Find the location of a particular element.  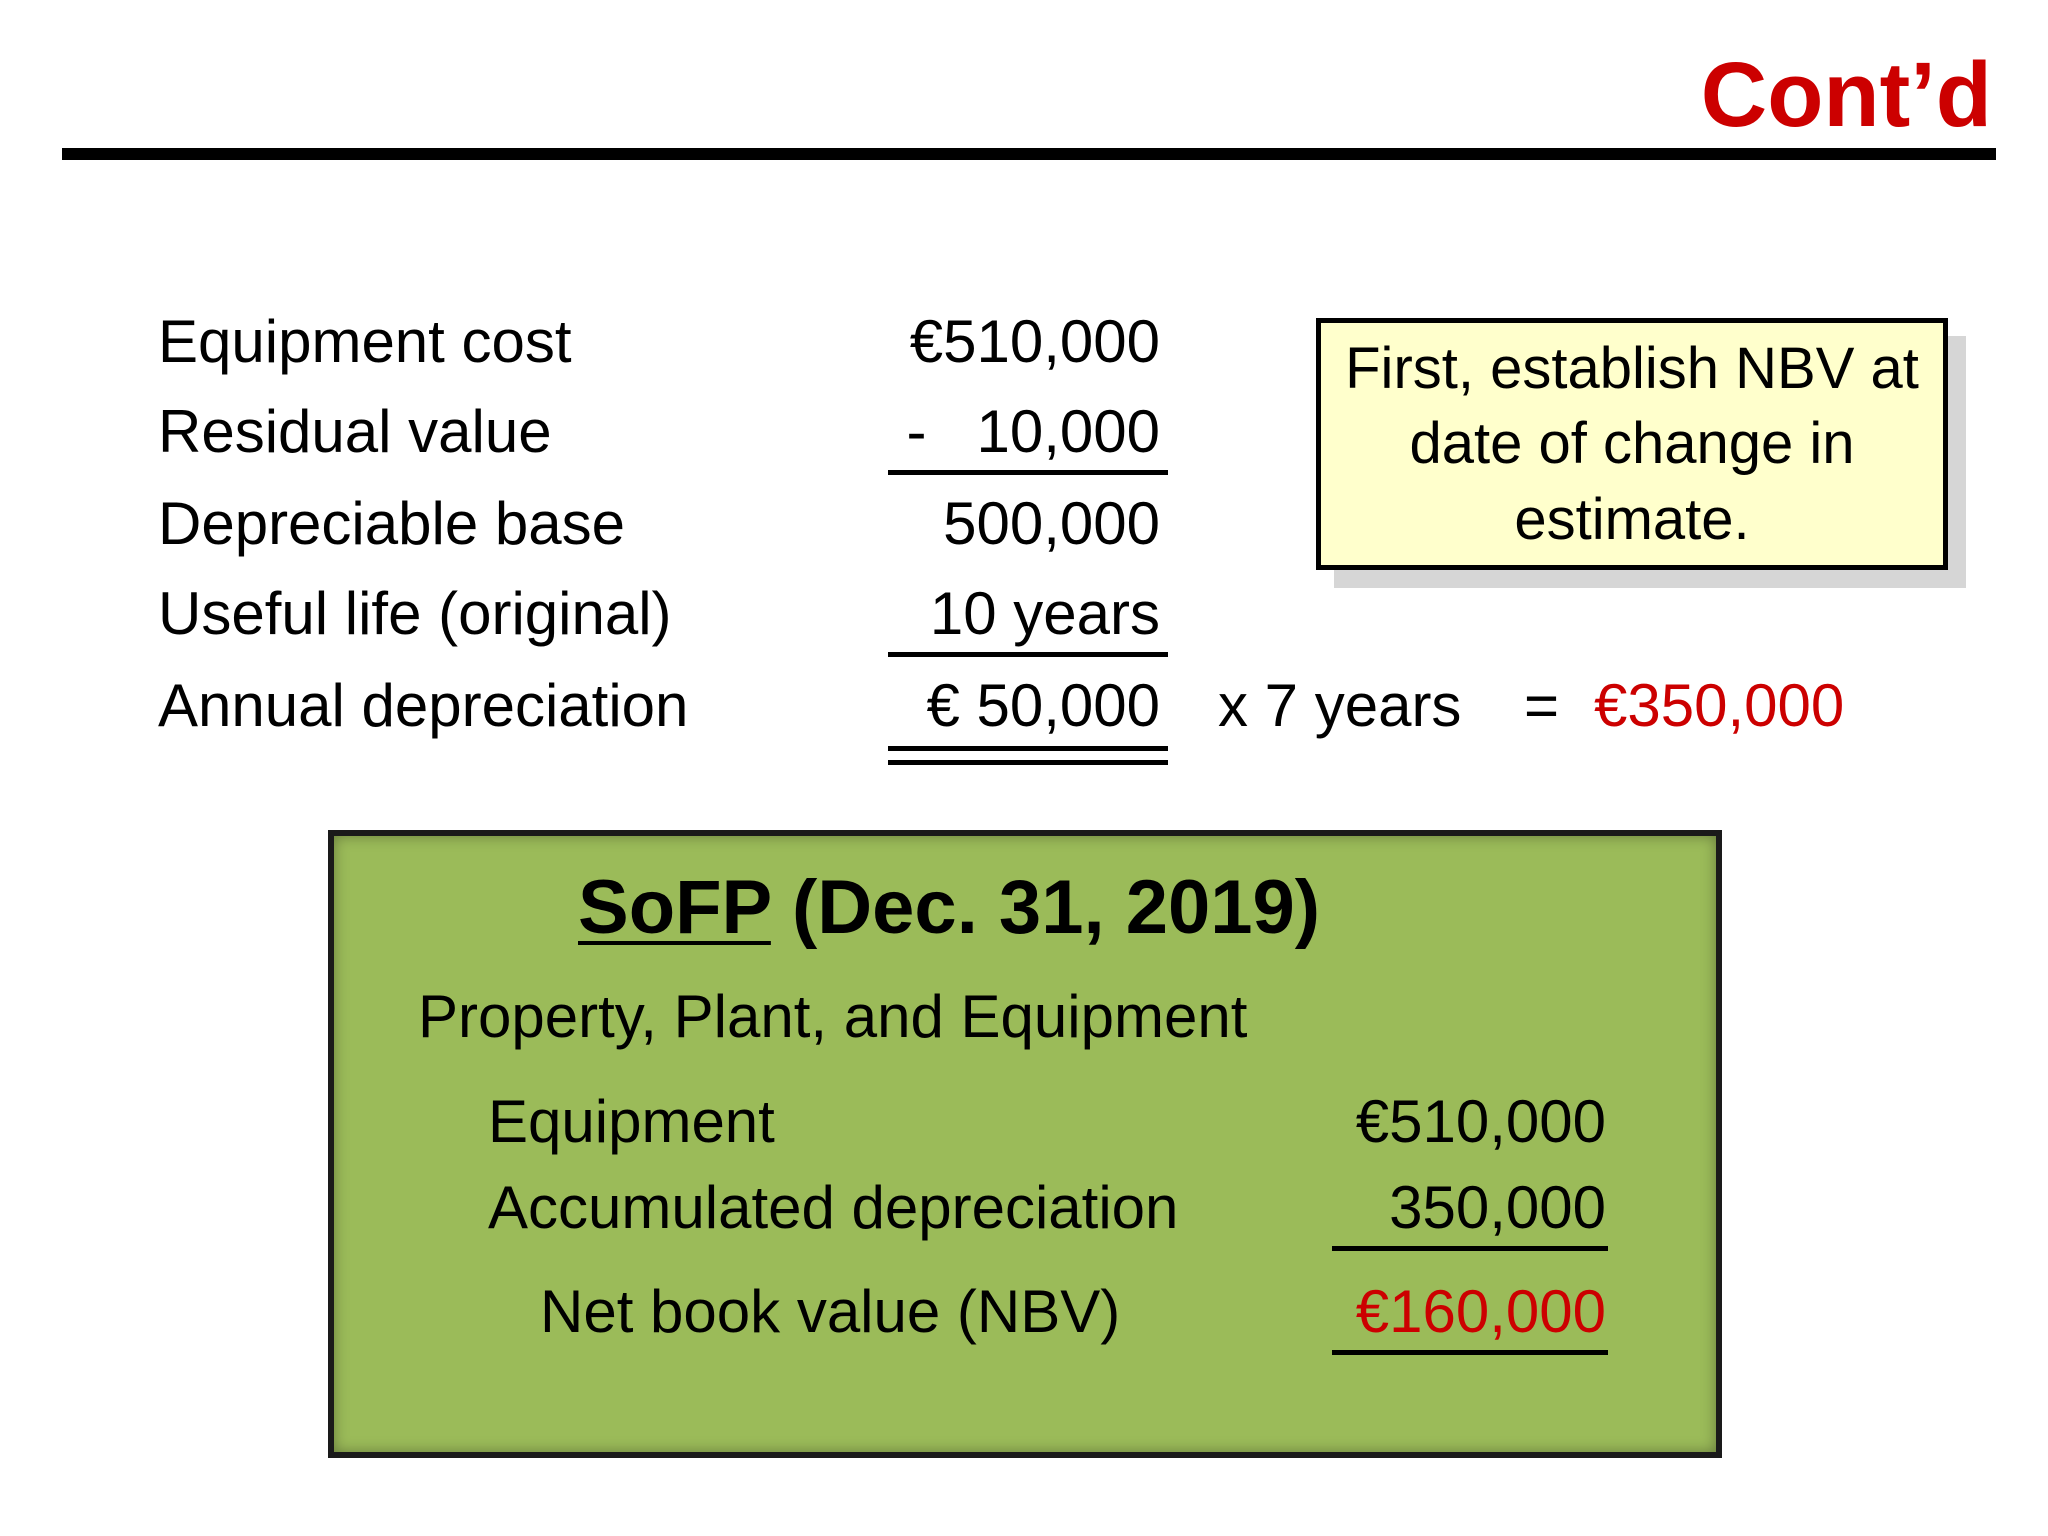

residual-value-value: - 10,000 is located at coordinates (1033, 431).